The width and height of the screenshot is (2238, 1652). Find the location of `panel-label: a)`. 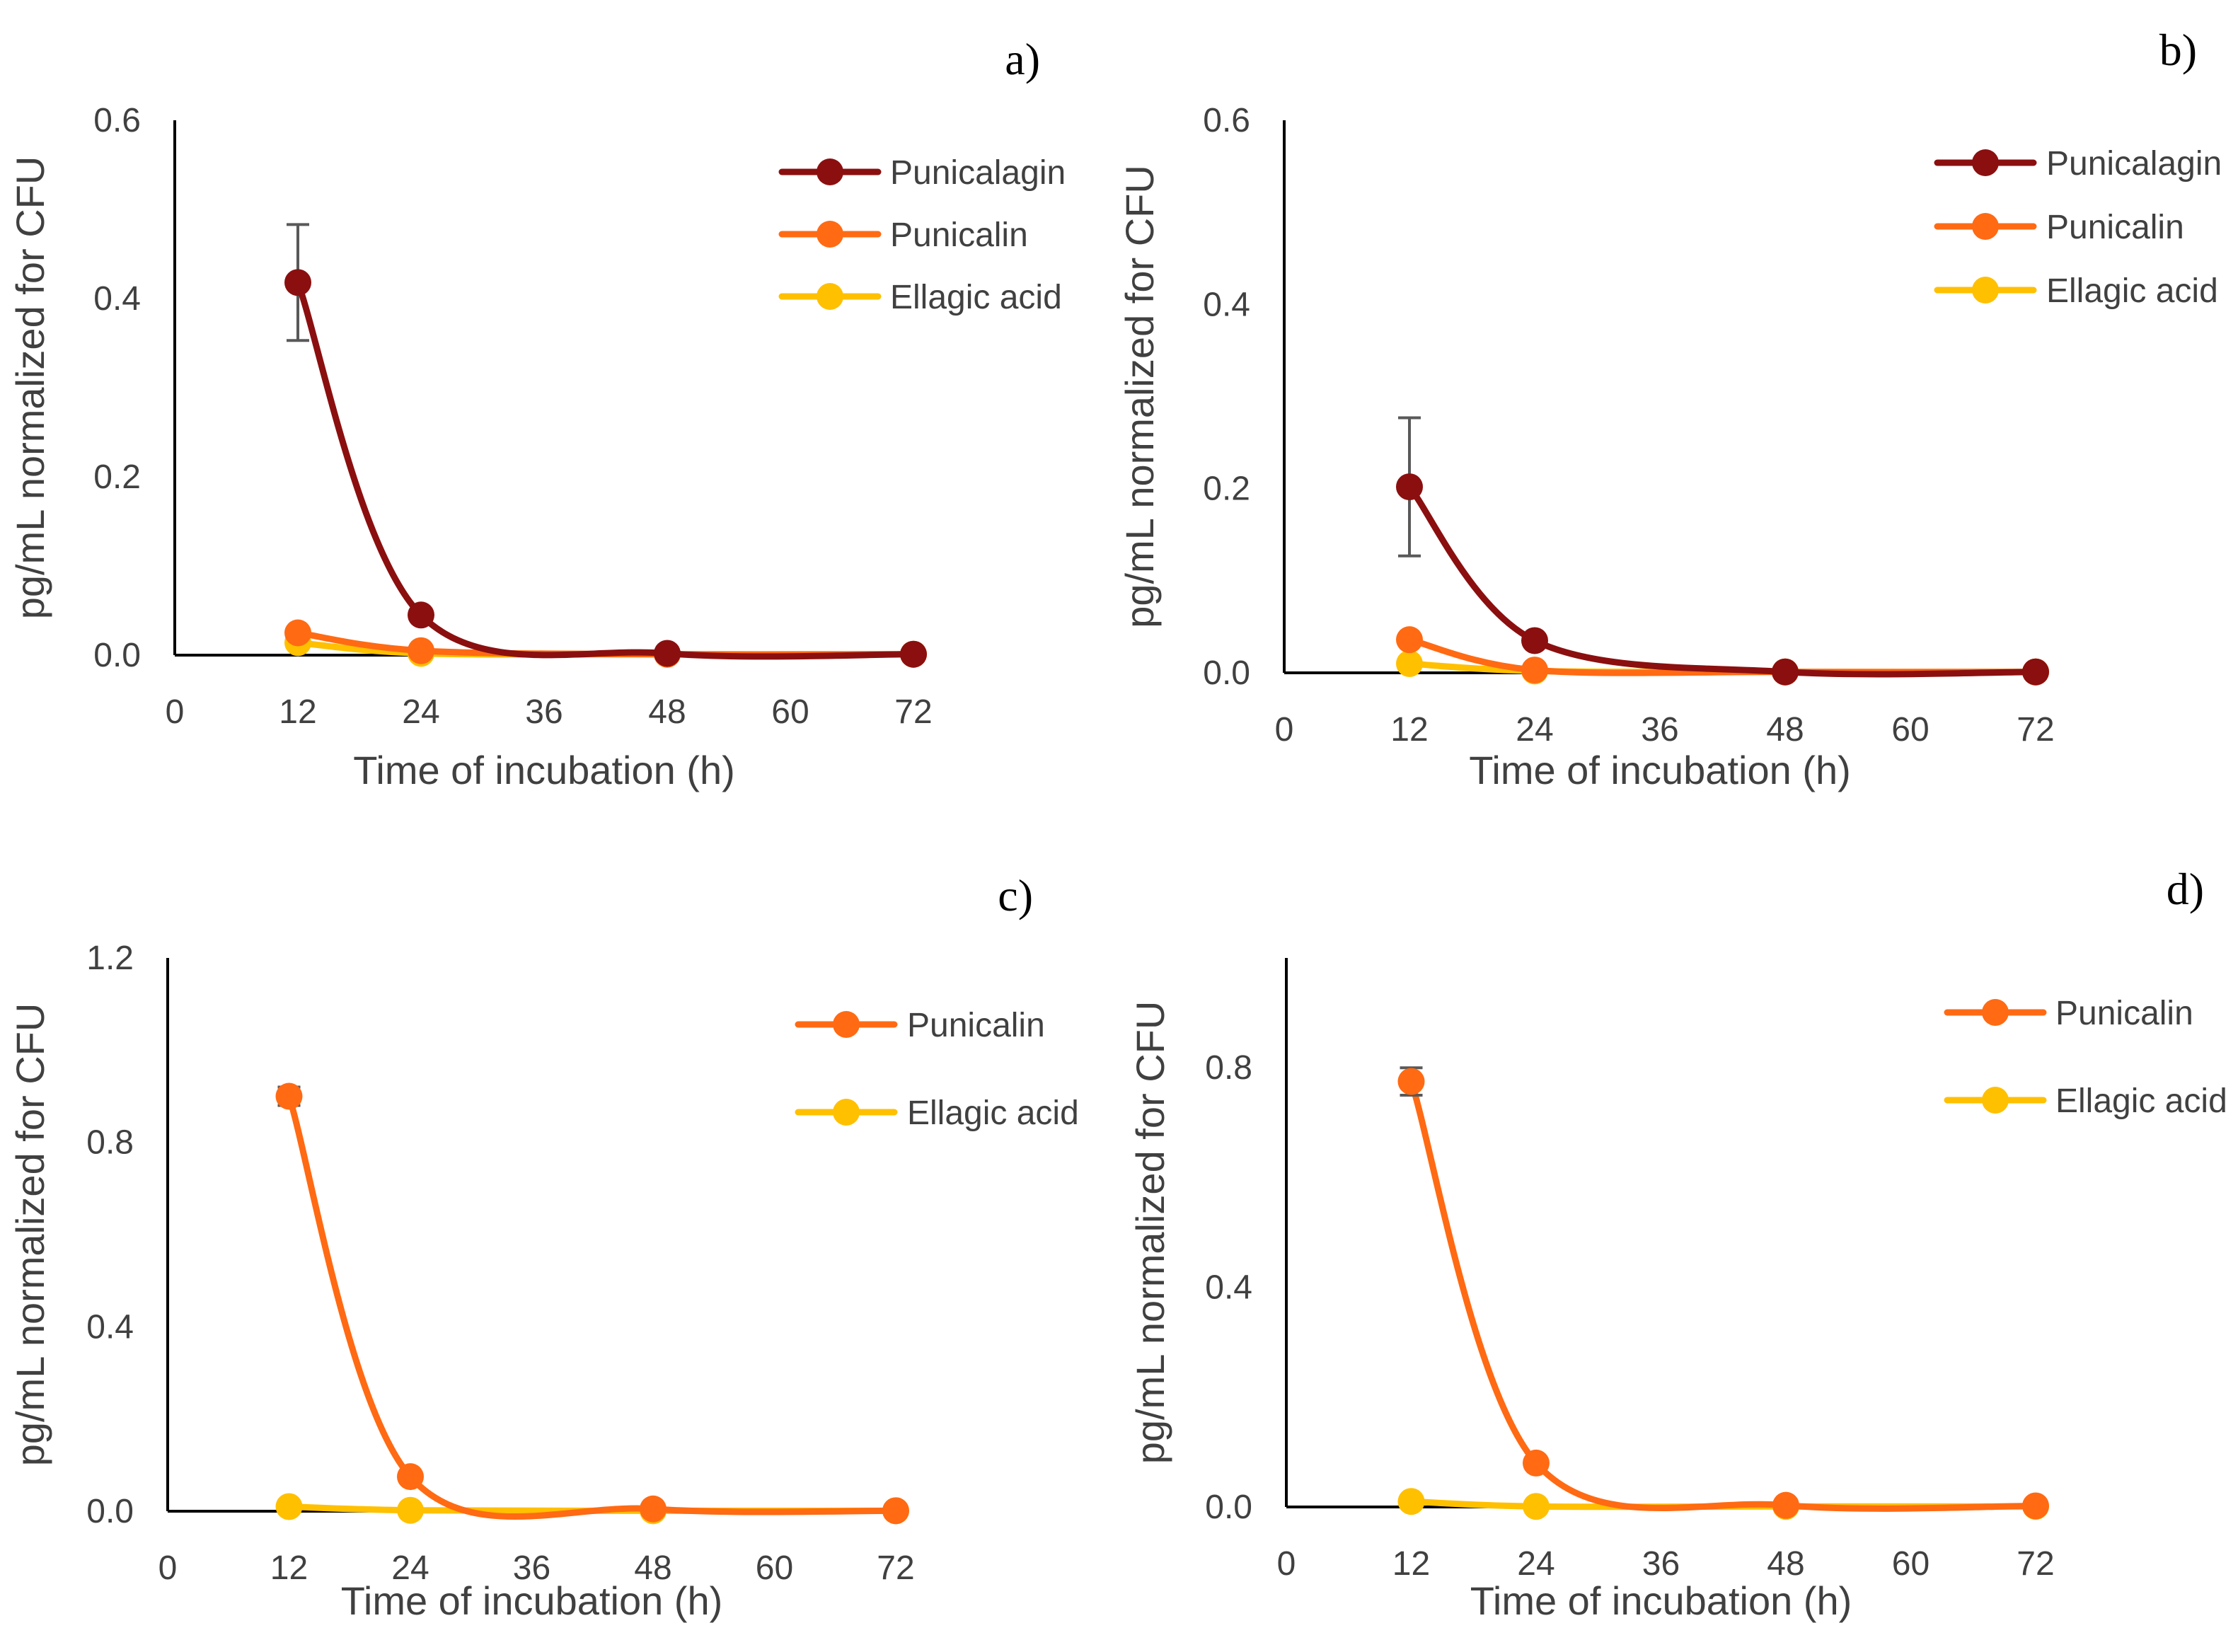

panel-label: a) is located at coordinates (1022, 59).